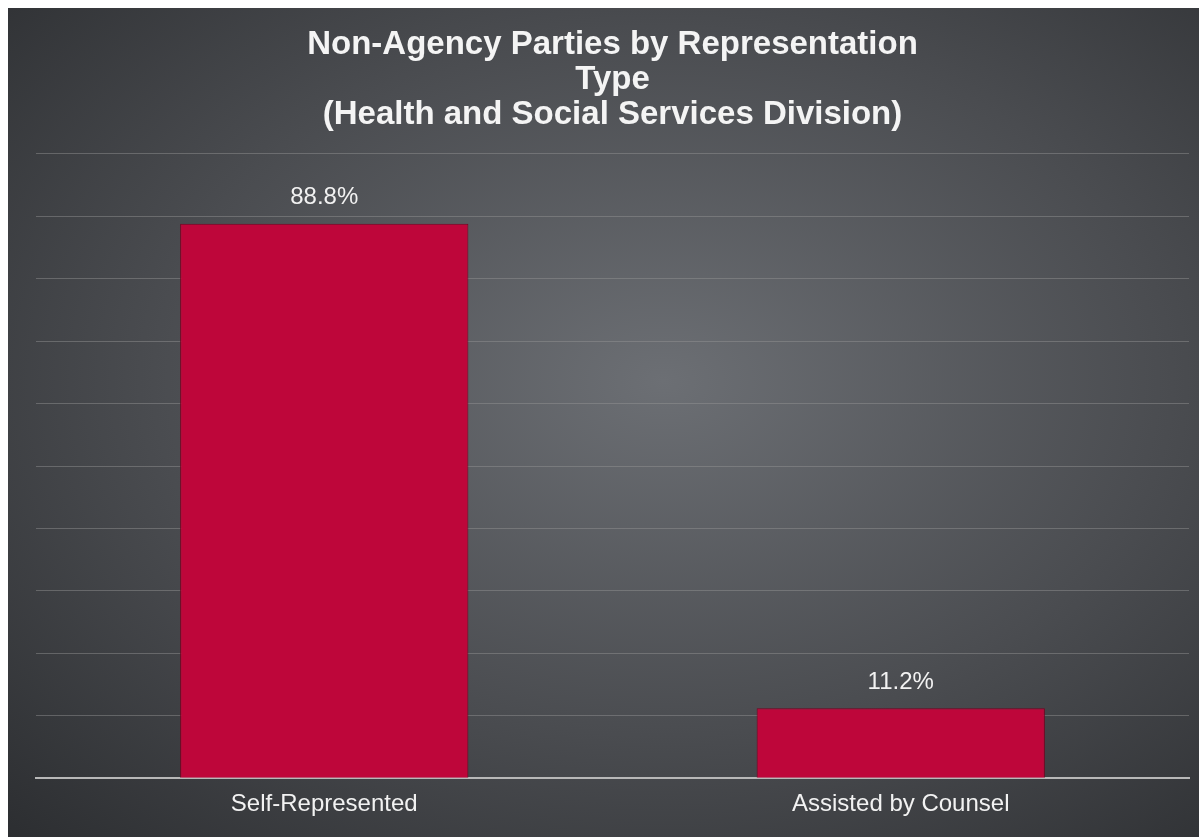 Image resolution: width=1199 pixels, height=837 pixels. Describe the element at coordinates (901, 803) in the screenshot. I see `x-tick-label: Assisted by Counsel` at that location.